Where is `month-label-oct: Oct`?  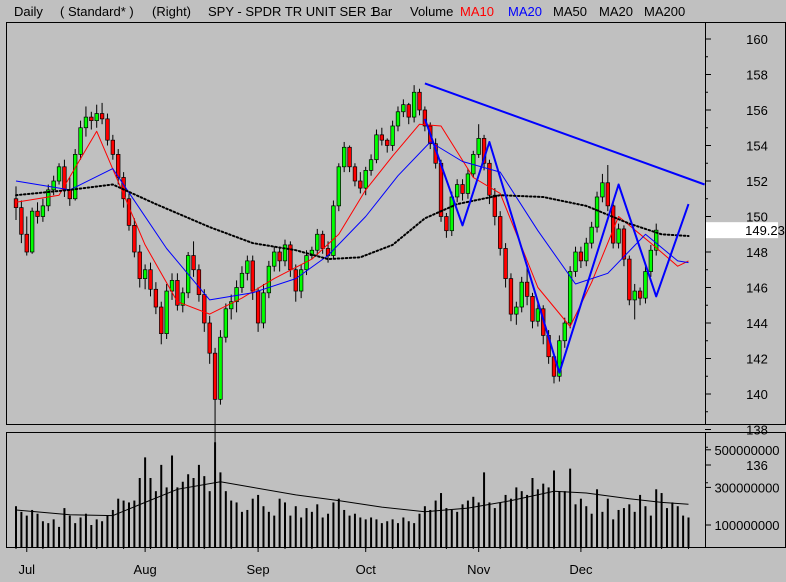
month-label-oct: Oct is located at coordinates (366, 569).